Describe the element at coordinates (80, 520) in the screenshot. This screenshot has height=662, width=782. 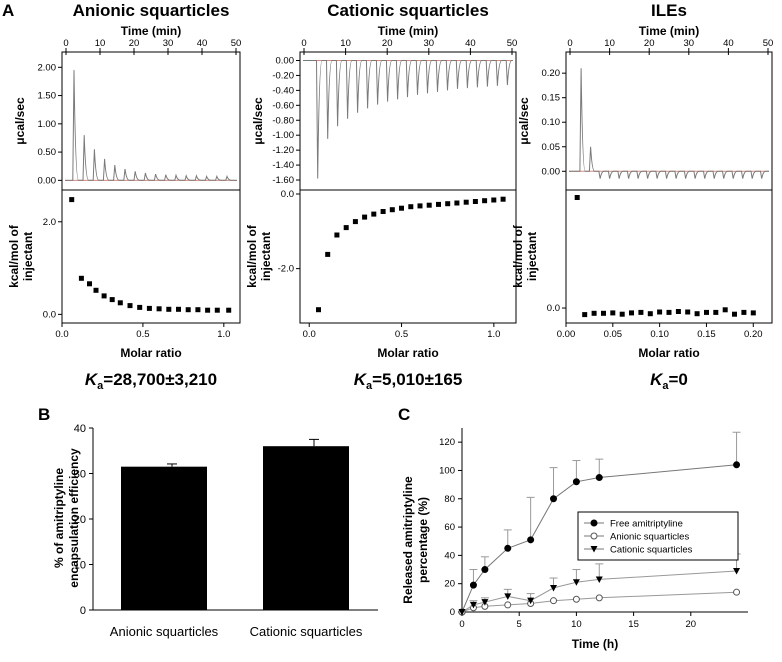
I see `panel-b-y-tick-label: 20` at that location.